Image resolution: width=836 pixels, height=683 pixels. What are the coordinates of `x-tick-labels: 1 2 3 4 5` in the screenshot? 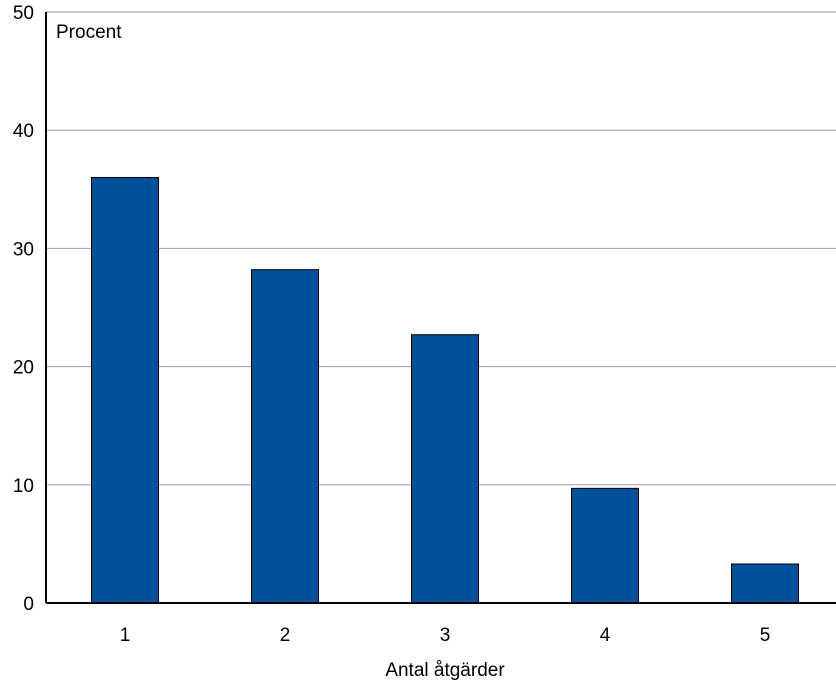 It's located at (445, 635).